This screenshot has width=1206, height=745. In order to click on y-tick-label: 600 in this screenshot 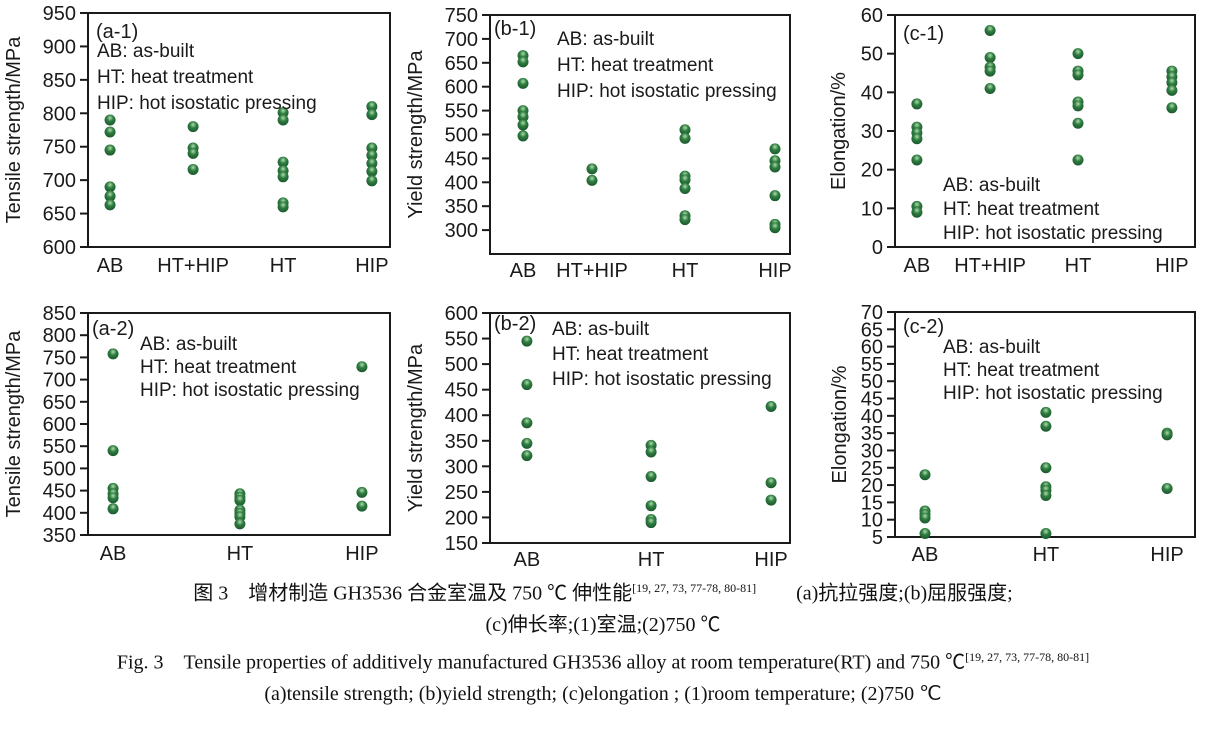, I will do `click(461, 314)`.